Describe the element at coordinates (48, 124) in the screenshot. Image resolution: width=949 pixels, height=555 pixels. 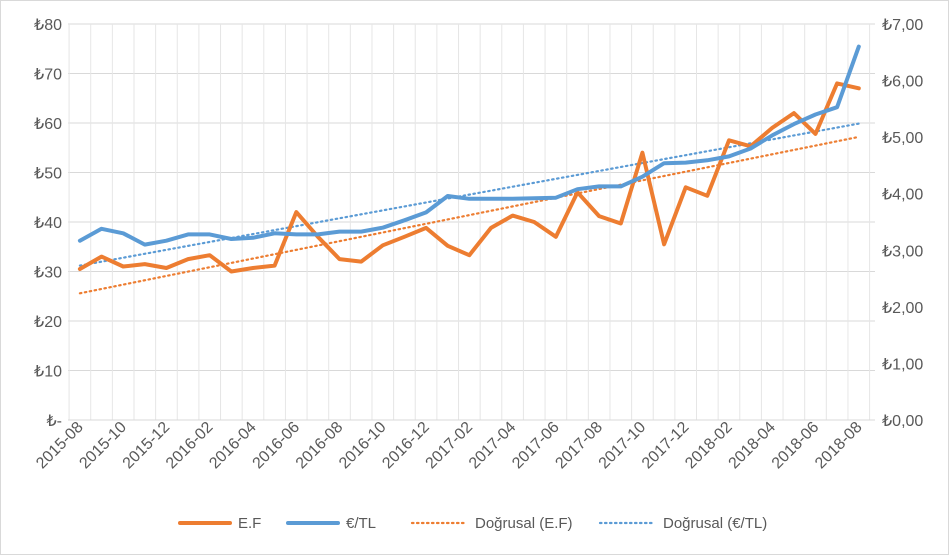
I see `y-left-tick-label: ₺60` at that location.